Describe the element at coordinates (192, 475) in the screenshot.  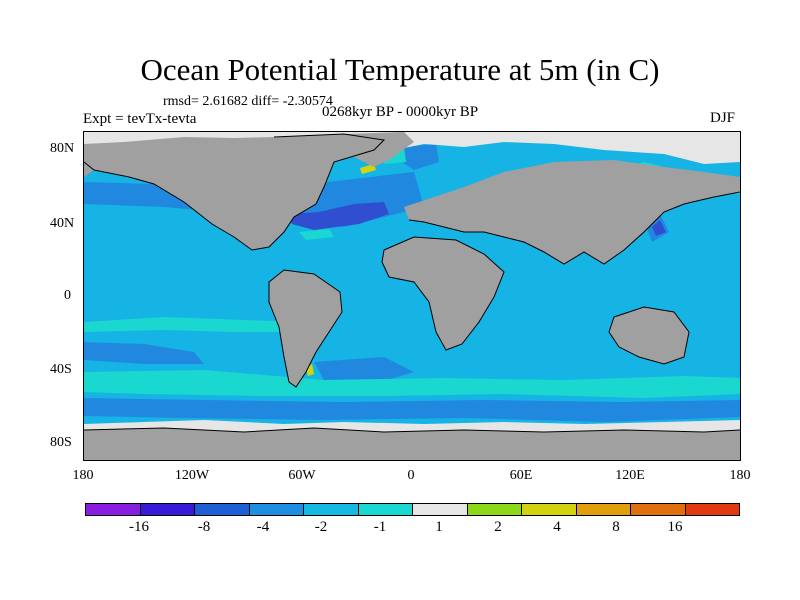
I see `x-tick-label: 120W` at that location.